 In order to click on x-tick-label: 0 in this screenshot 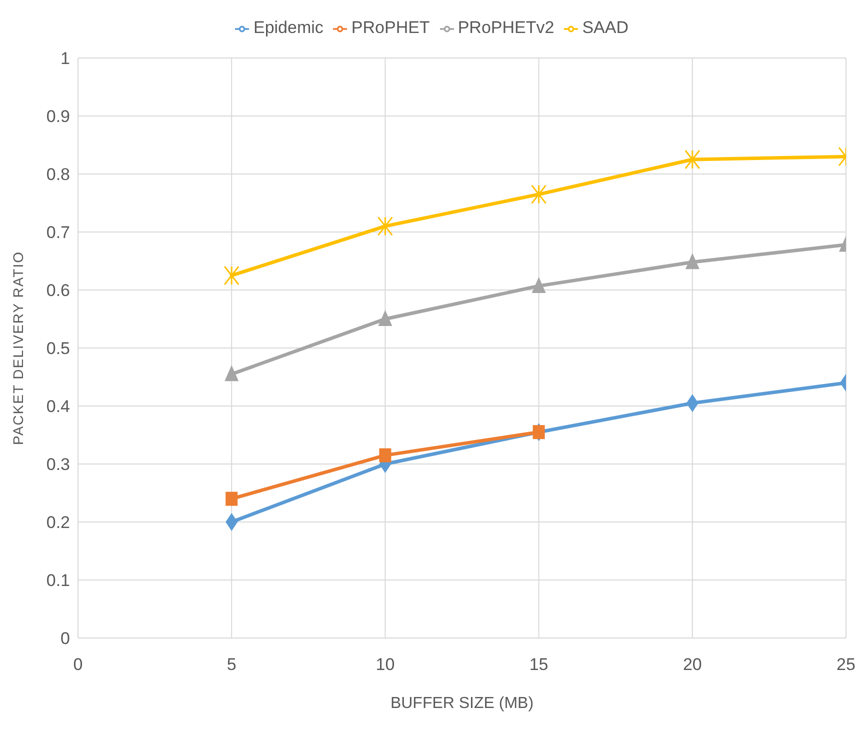, I will do `click(78, 664)`.